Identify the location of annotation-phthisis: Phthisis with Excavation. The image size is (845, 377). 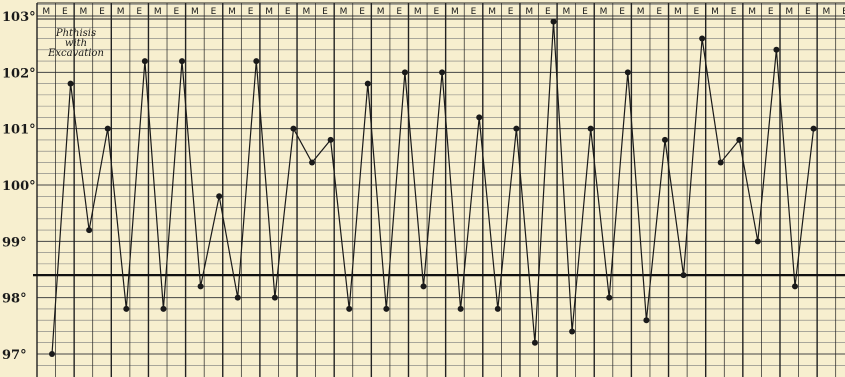
(75, 43).